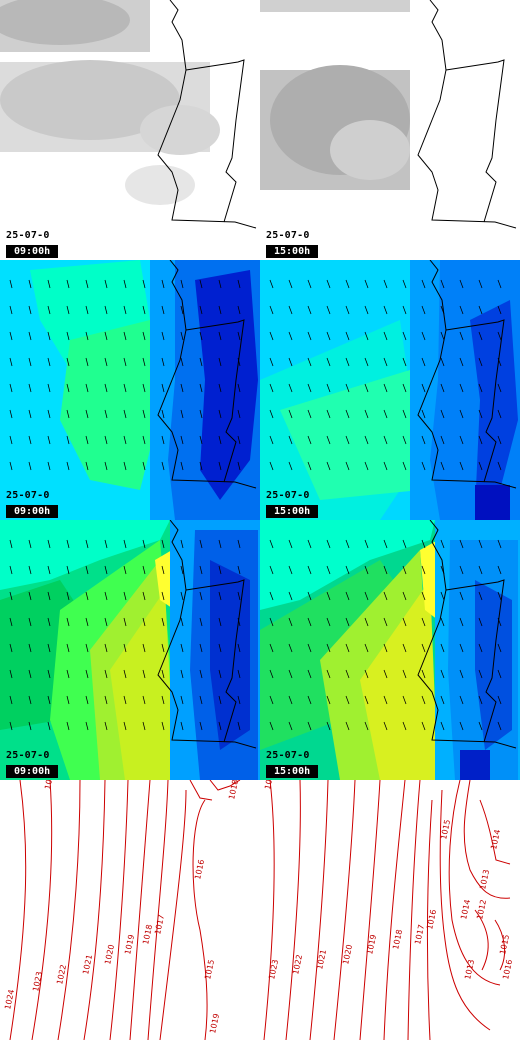 Image resolution: width=520 pixels, height=1040 pixels. What do you see at coordinates (469, 970) in the screenshot?
I see `isobar-label: 1013` at bounding box center [469, 970].